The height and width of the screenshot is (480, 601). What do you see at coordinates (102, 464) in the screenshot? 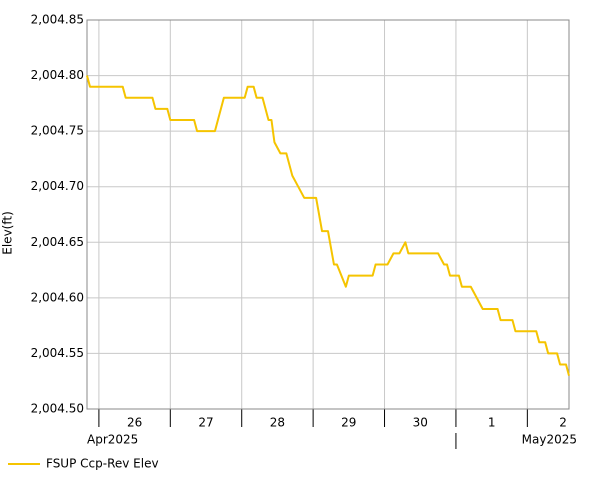
I see `legend-label: FSUP Ccp-Rev Elev` at bounding box center [102, 464].